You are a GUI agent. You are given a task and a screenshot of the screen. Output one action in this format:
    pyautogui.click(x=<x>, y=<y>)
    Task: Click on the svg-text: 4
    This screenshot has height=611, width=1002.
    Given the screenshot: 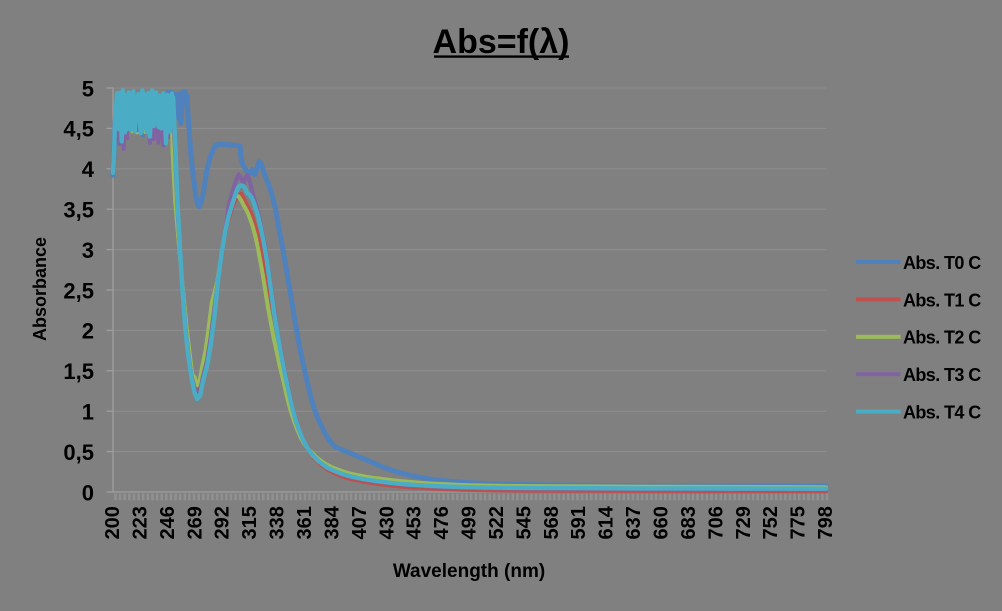 What is the action you would take?
    pyautogui.click(x=88, y=169)
    